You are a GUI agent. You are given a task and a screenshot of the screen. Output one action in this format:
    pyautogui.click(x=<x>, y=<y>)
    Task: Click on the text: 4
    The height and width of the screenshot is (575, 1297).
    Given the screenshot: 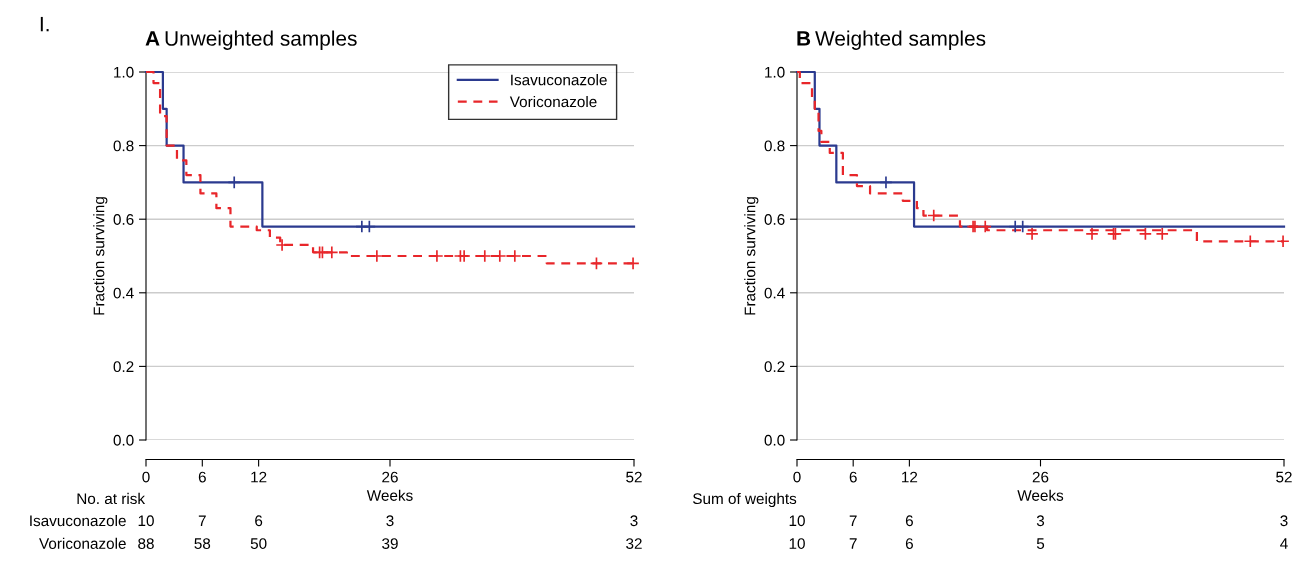 What is the action you would take?
    pyautogui.click(x=1284, y=543)
    